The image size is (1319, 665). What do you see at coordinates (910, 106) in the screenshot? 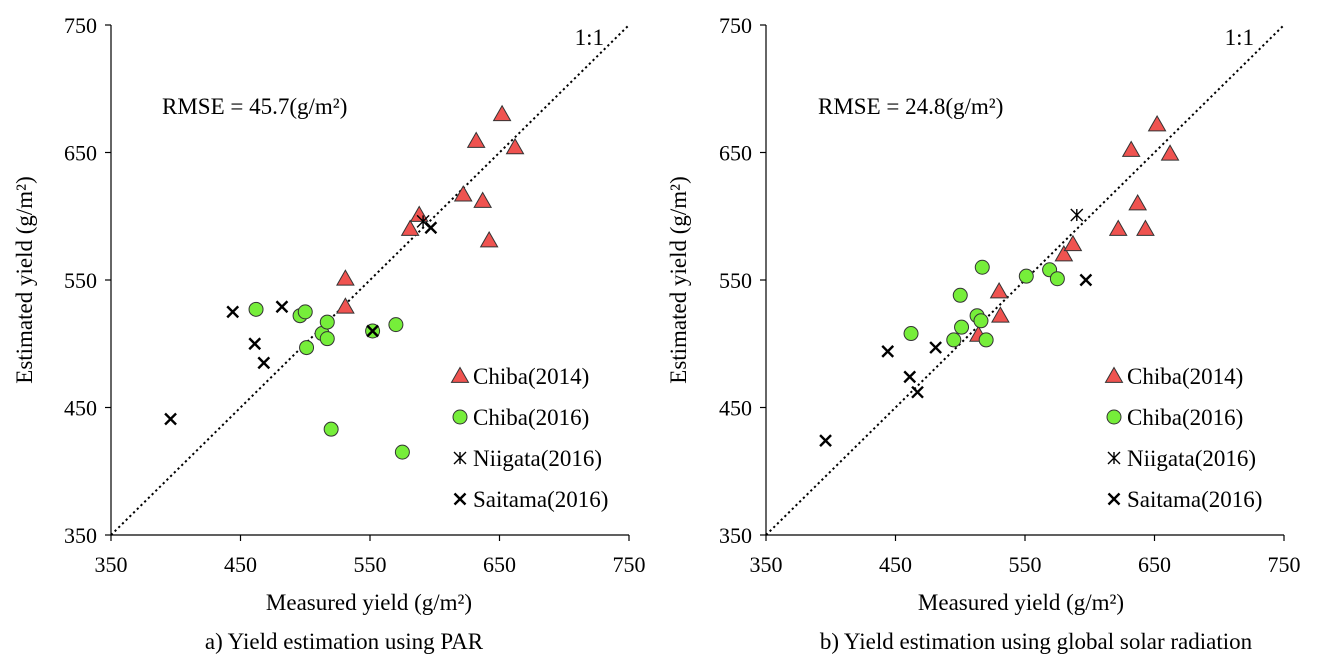
I see `rmse-annotation: RMSE = 24.8(g/m²)` at bounding box center [910, 106].